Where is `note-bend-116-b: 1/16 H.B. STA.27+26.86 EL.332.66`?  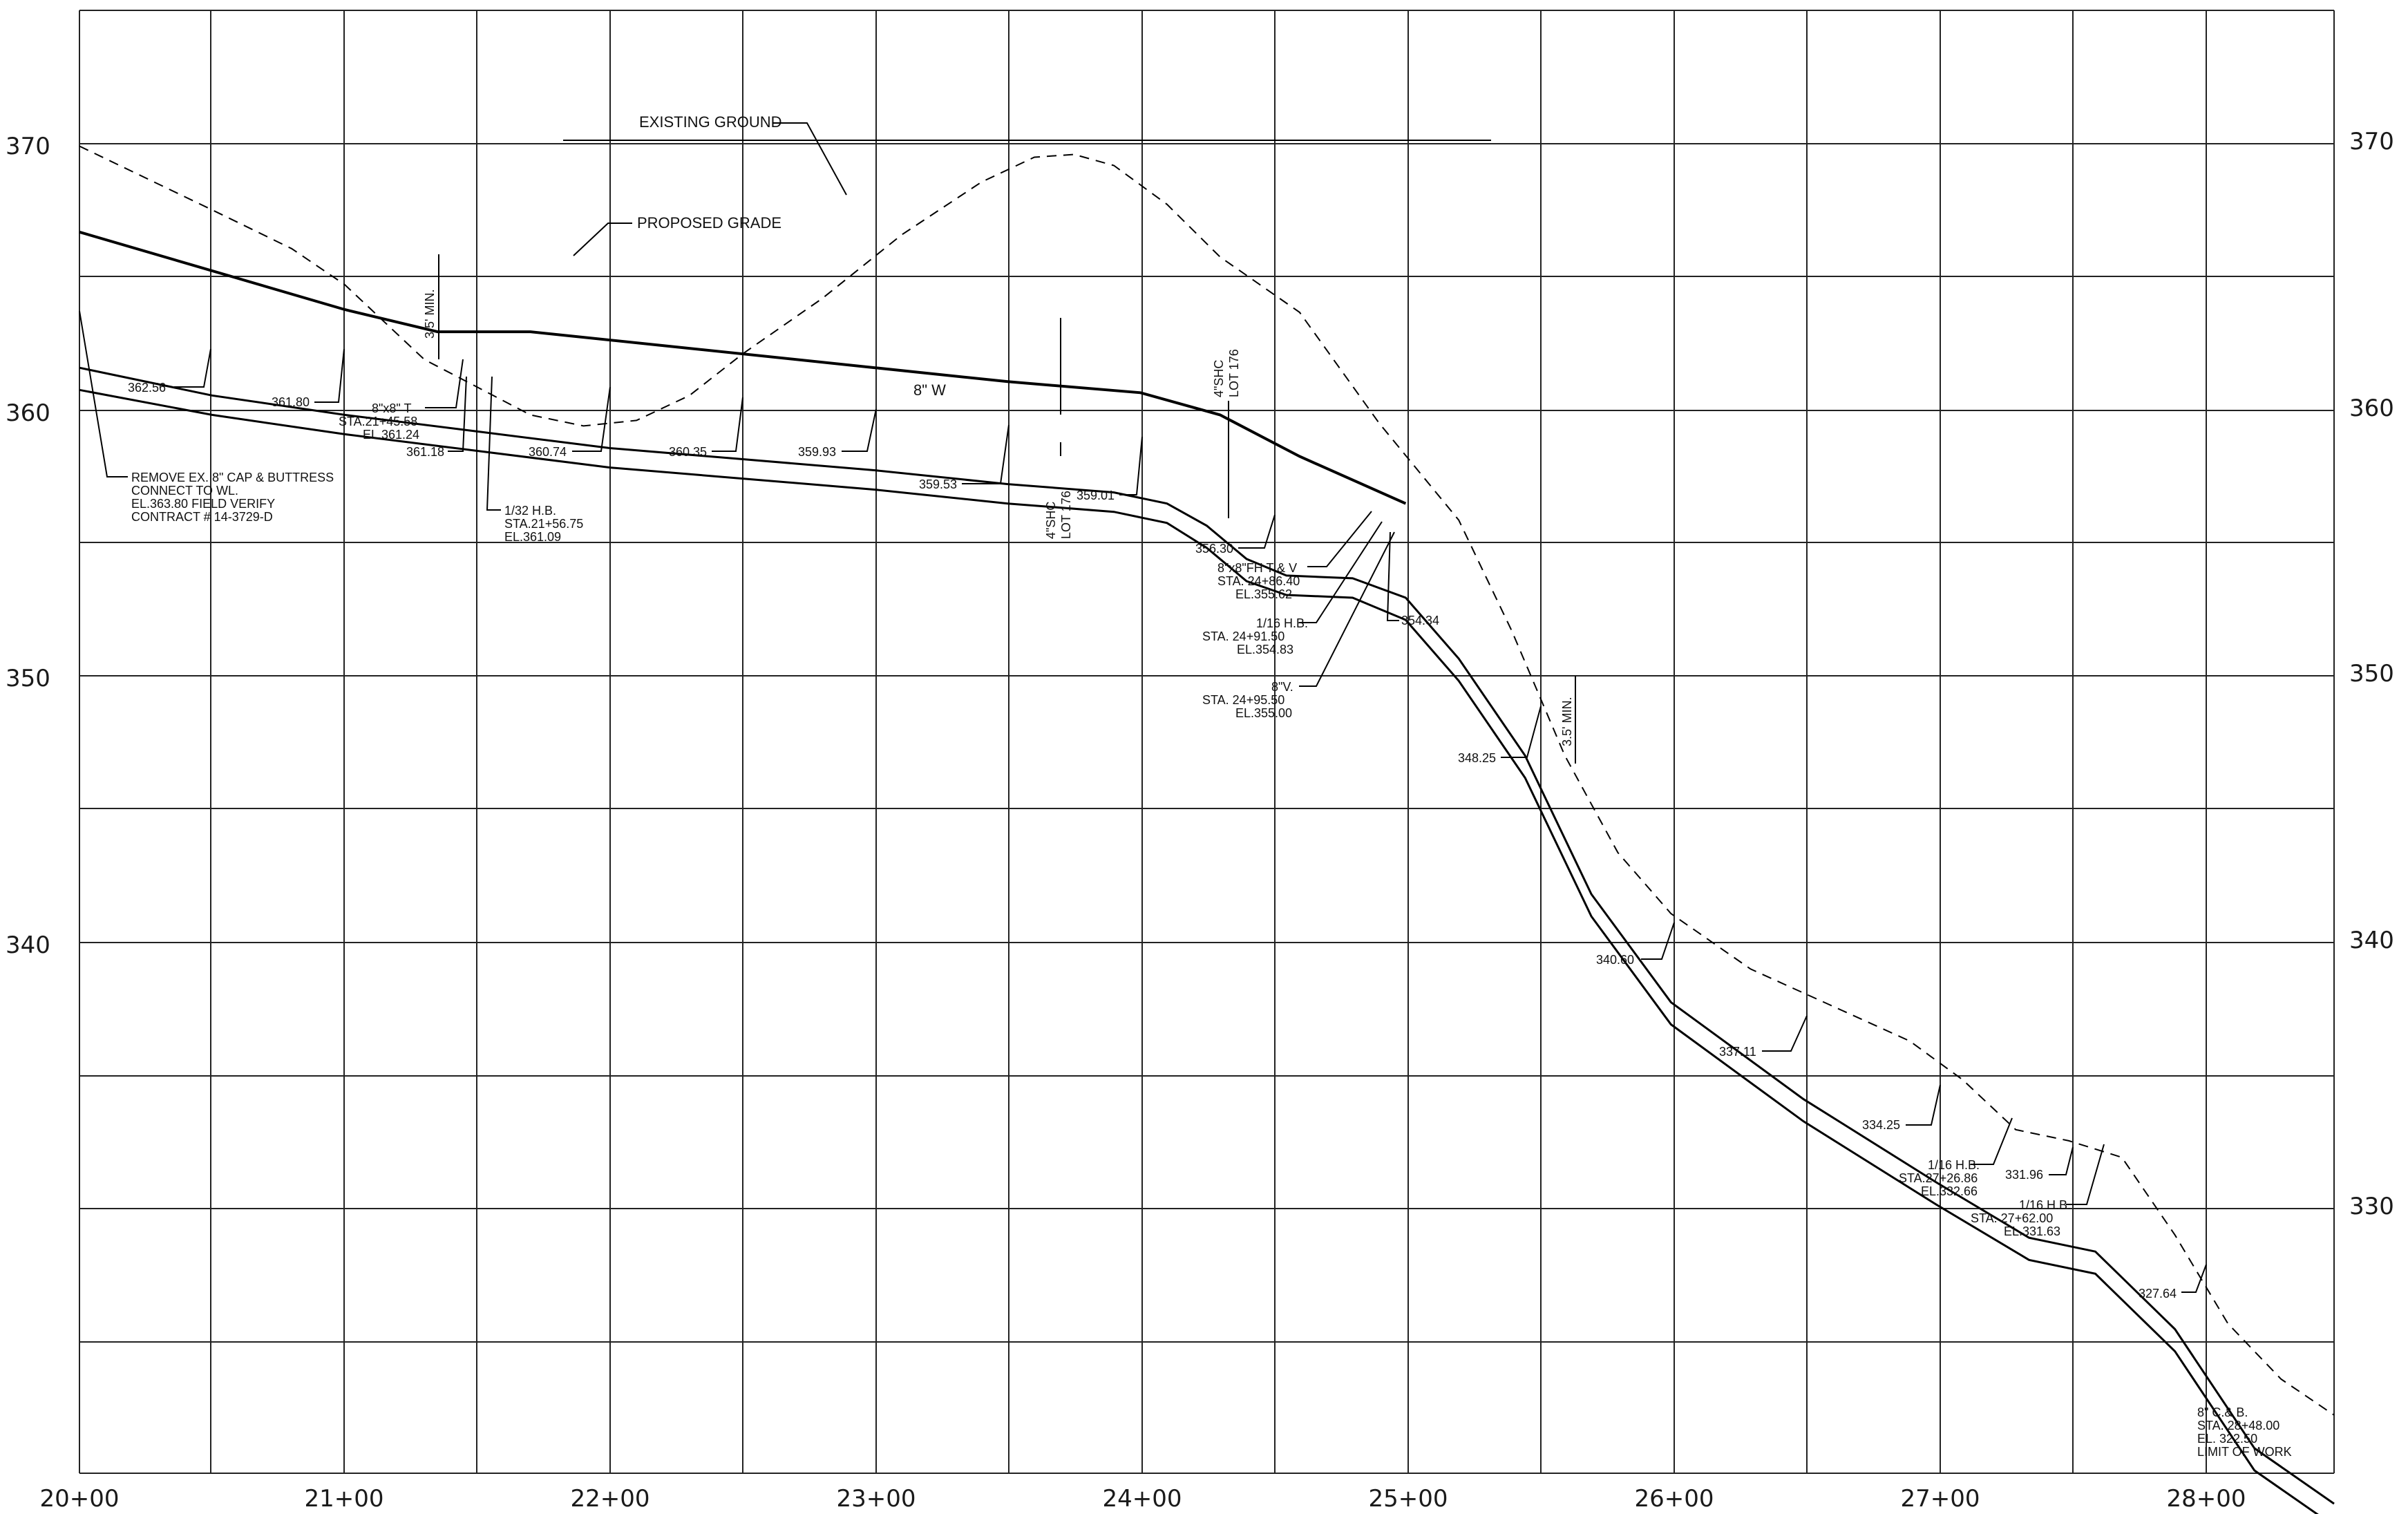
note-bend-116-b: 1/16 H.B. STA.27+26.86 EL.332.66 is located at coordinates (1956, 1157).